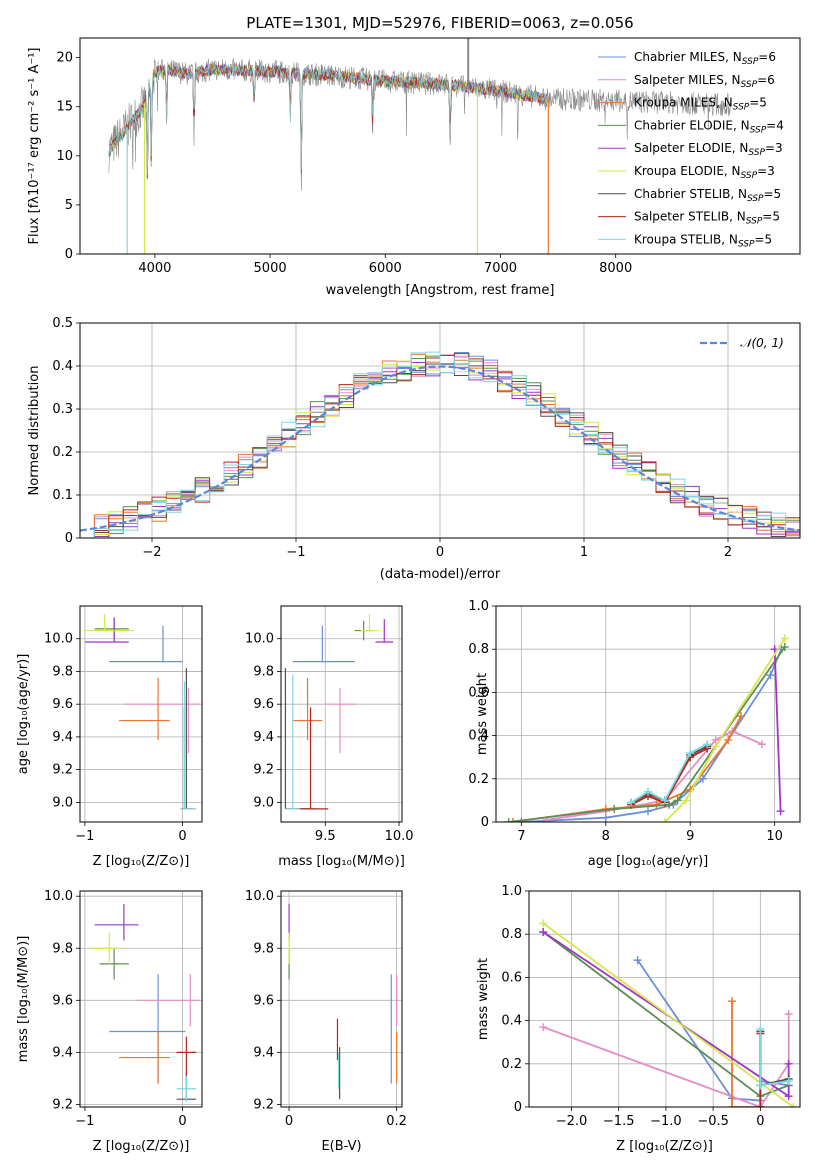 The width and height of the screenshot is (819, 1170). Describe the element at coordinates (364, 833) in the screenshot. I see `x-ticks: 9.5 10.0` at that location.